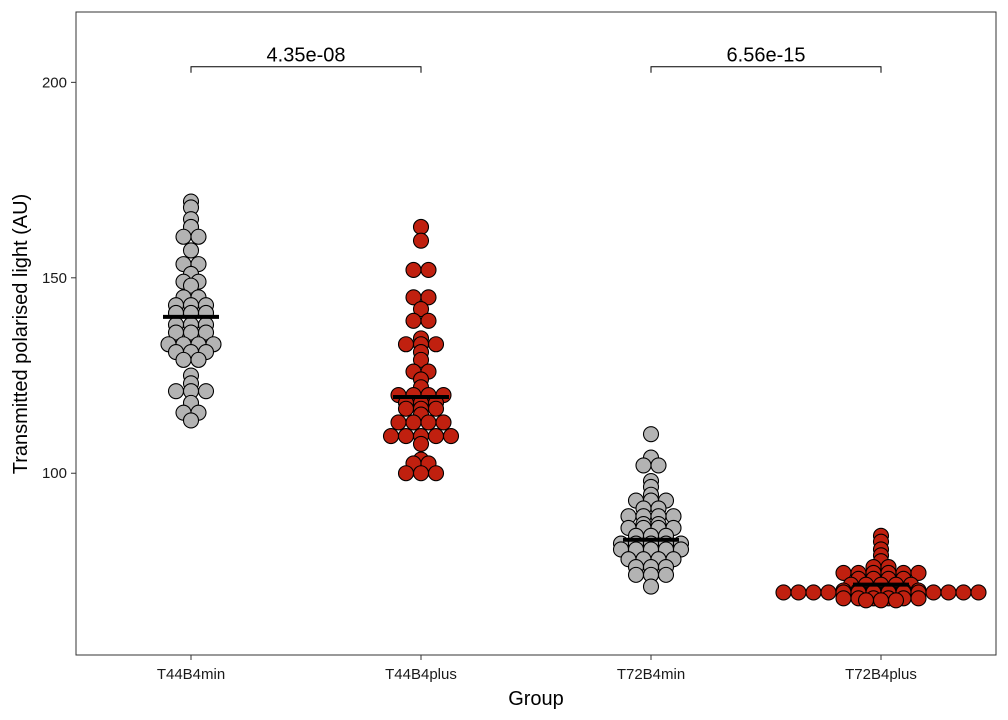 The image size is (1008, 720). I want to click on p-value-label: 4.35e-08, so click(306, 56).